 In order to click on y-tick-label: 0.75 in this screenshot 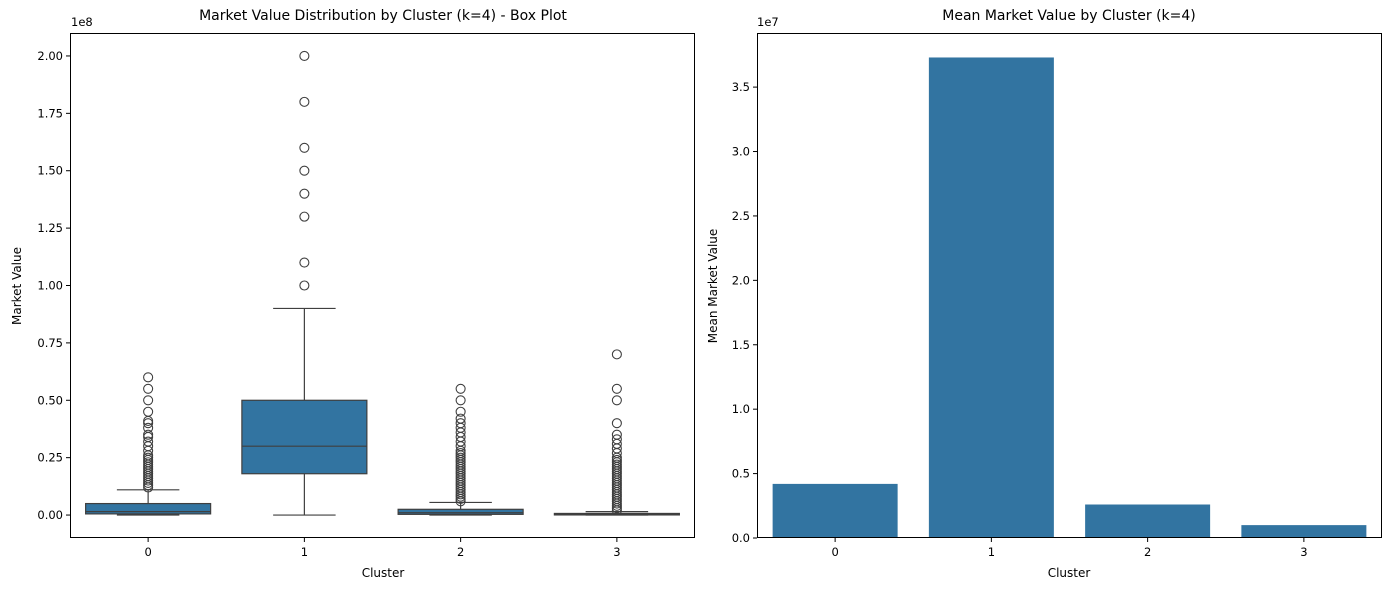, I will do `click(50, 343)`.